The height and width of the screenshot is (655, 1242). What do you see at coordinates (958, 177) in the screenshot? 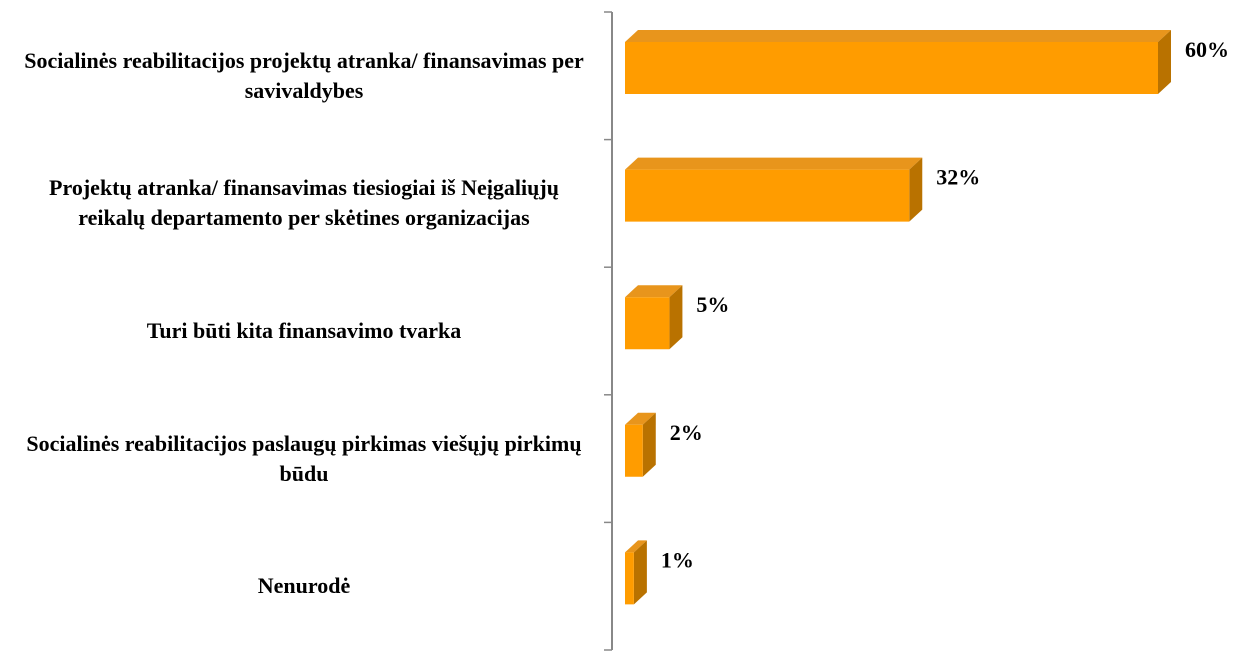
I see `data-label: 32%` at bounding box center [958, 177].